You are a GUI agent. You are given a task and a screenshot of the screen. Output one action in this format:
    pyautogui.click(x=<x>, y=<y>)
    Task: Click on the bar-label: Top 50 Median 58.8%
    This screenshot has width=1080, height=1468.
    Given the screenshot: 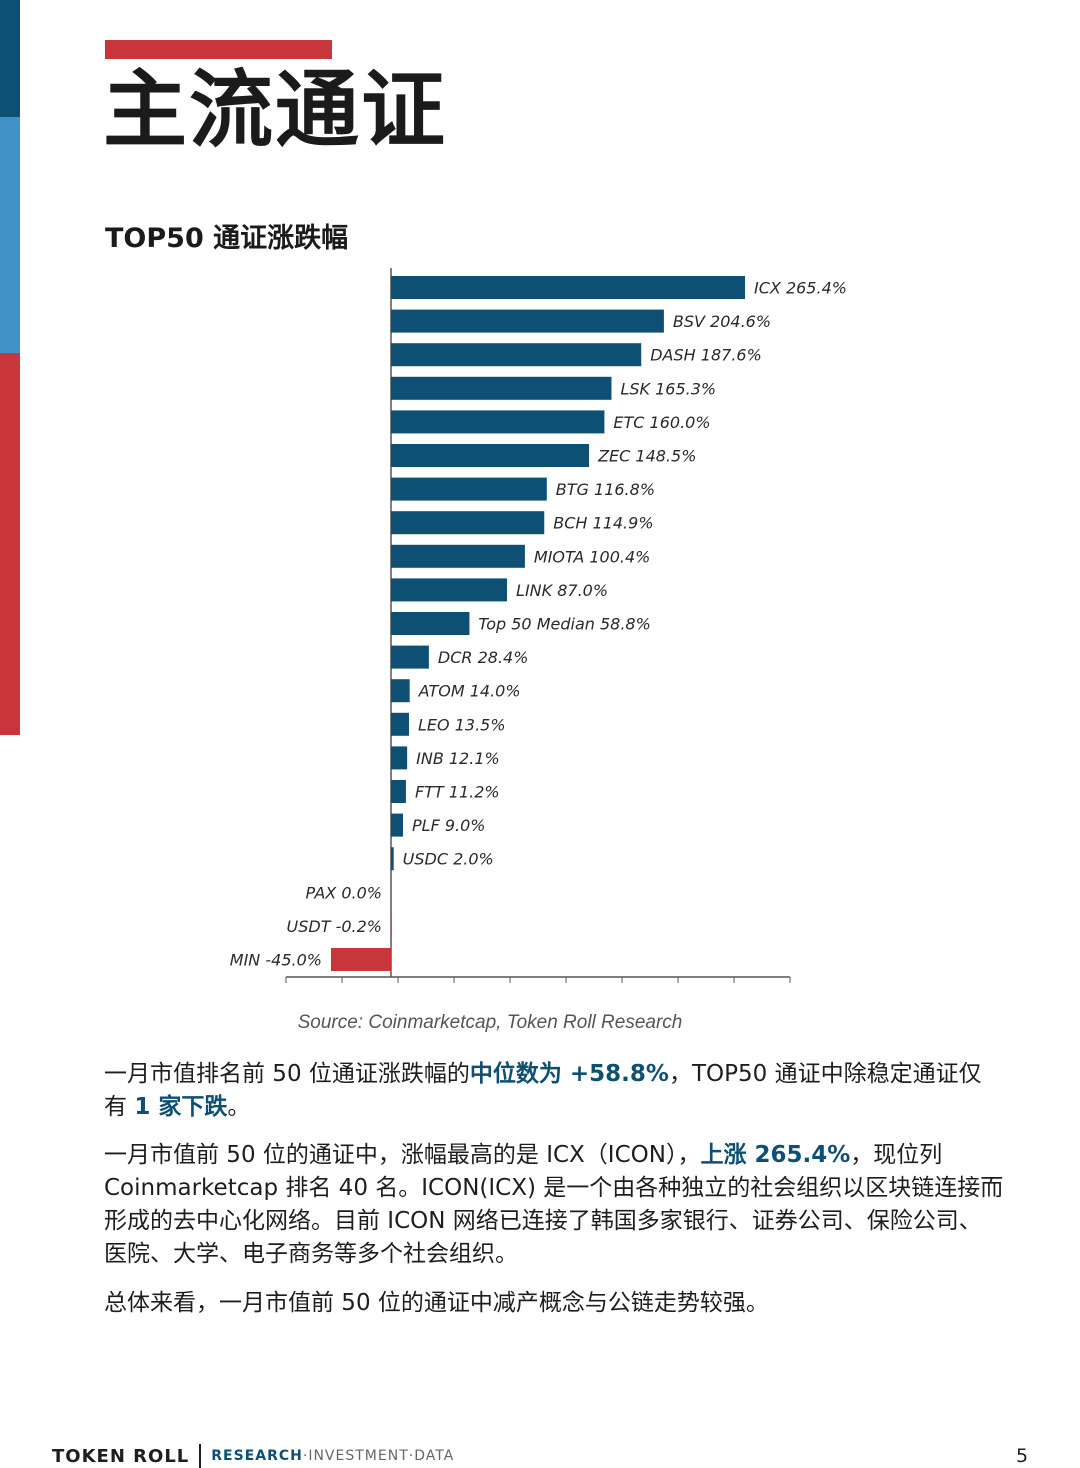 What is the action you would take?
    pyautogui.click(x=564, y=624)
    